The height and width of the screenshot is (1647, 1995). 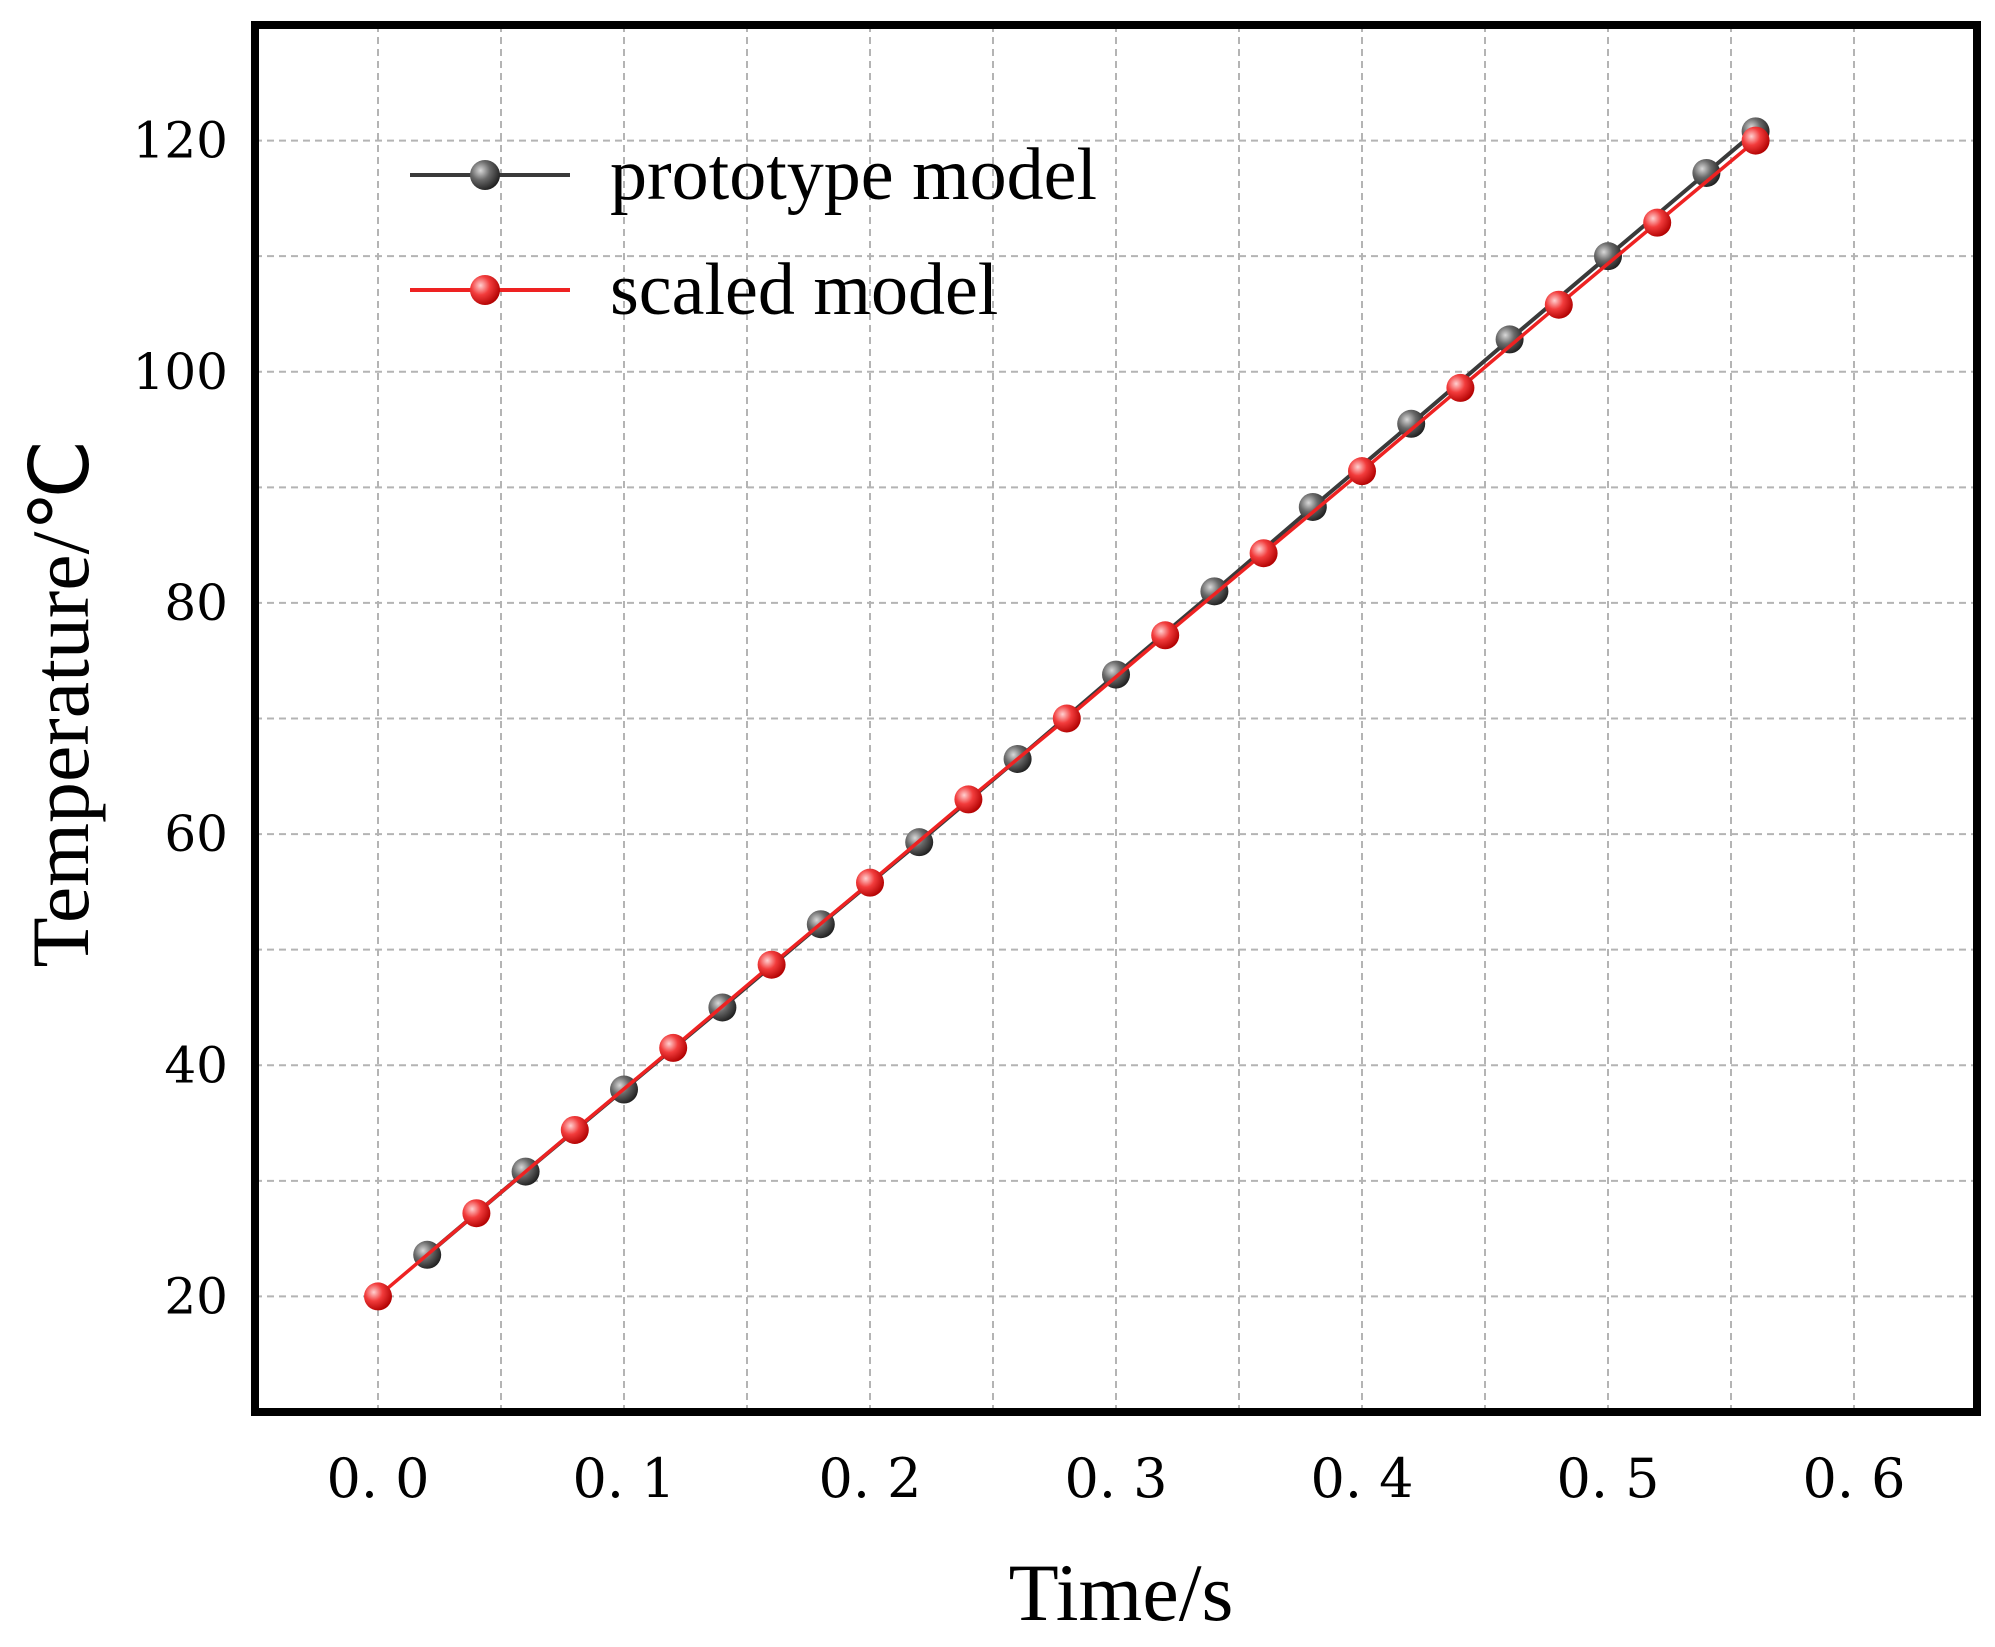 What do you see at coordinates (196, 1296) in the screenshot?
I see `y-tick-label: 20` at bounding box center [196, 1296].